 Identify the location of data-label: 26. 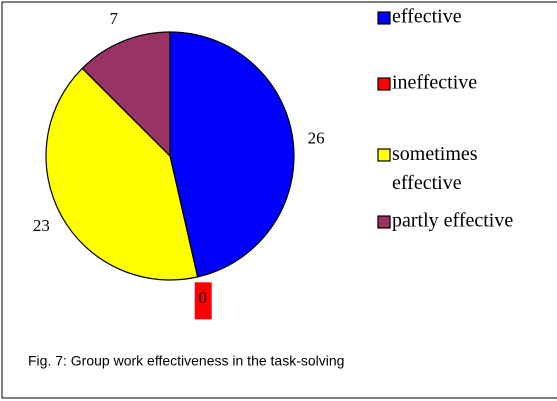
(316, 137).